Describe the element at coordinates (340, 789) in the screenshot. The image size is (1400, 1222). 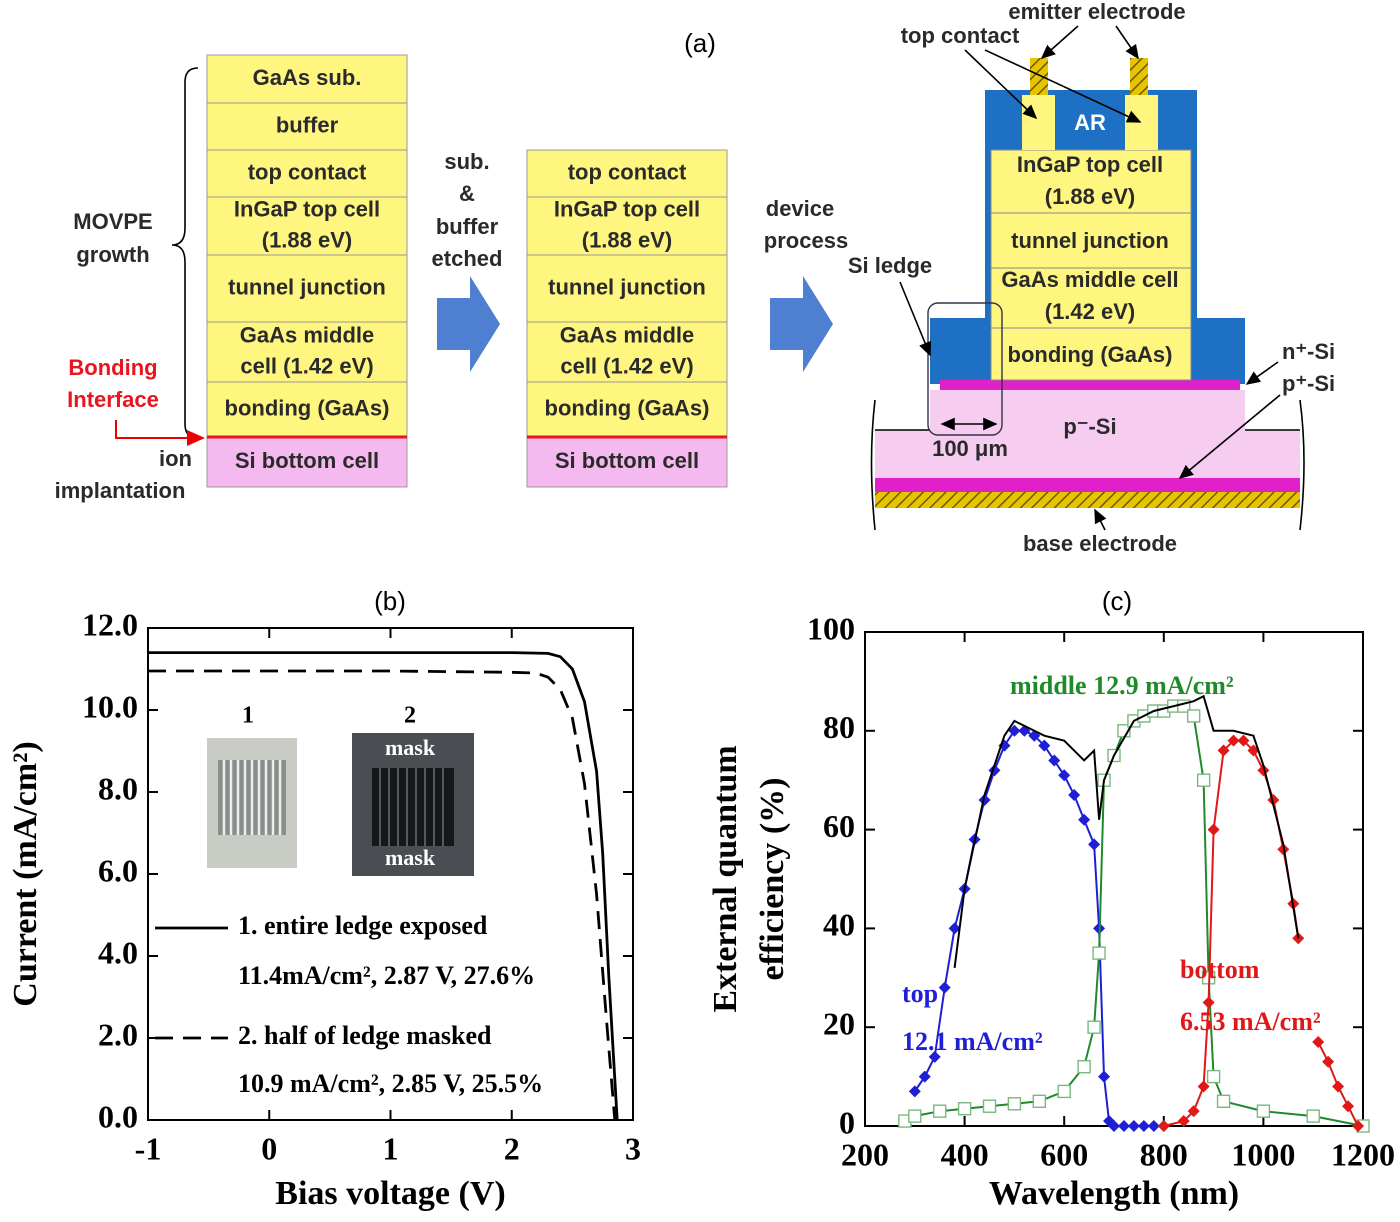
I see `inset-photos: 1 2 mask mask` at that location.